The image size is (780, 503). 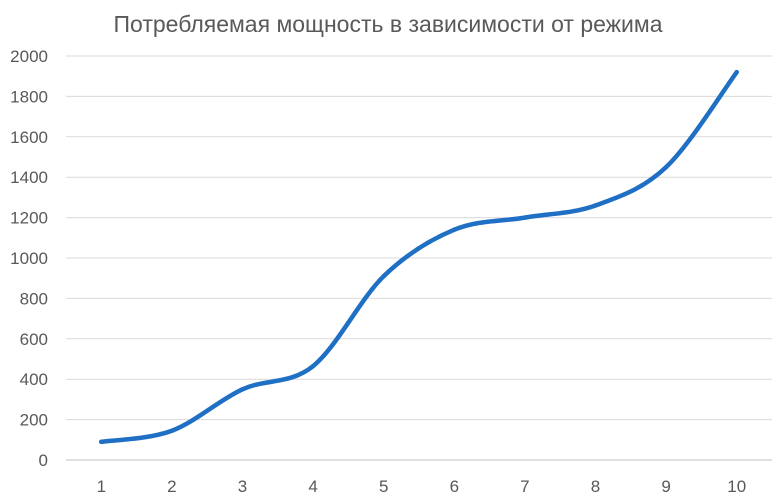 What do you see at coordinates (665, 486) in the screenshot?
I see `x-tick-label: 9` at bounding box center [665, 486].